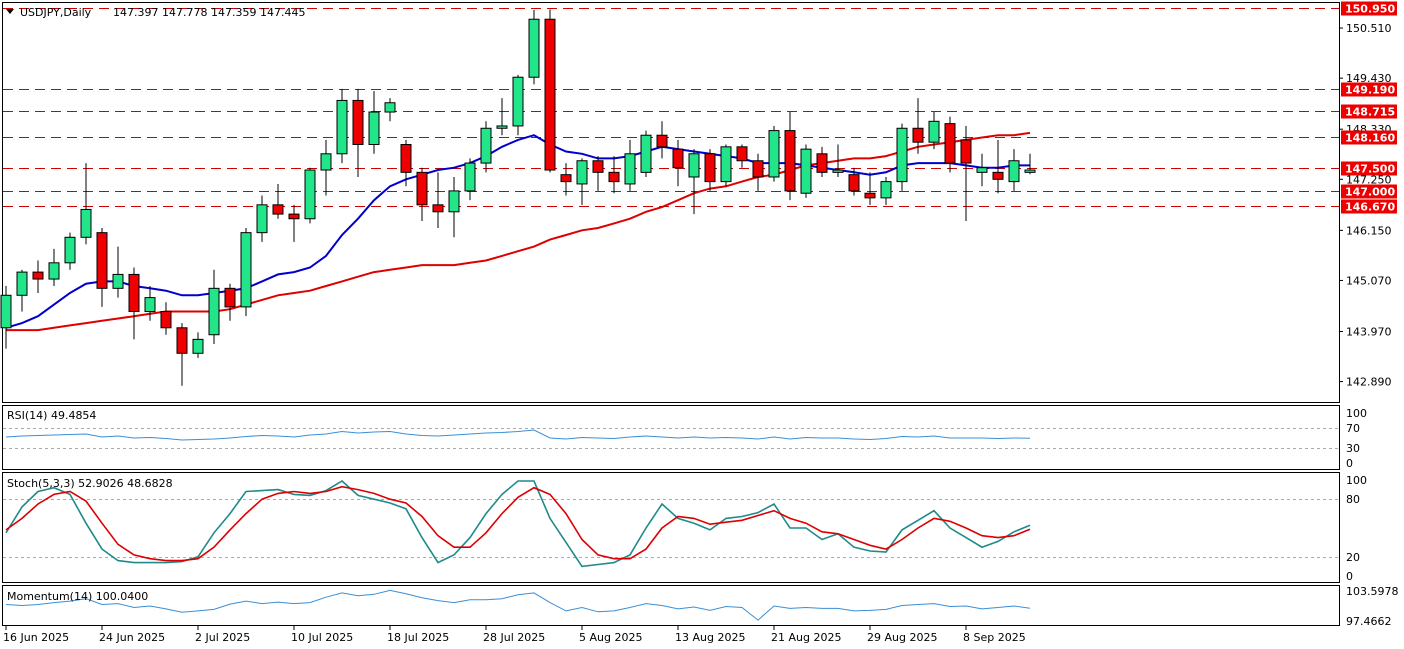  Describe the element at coordinates (1353, 448) in the screenshot. I see `rsi-tick-2: 30` at that location.